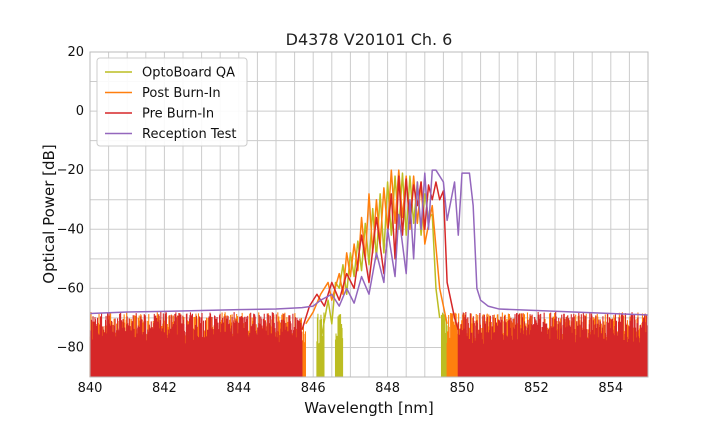 This screenshot has width=720, height=432. Describe the element at coordinates (369, 39) in the screenshot. I see `chart-title: D4378 V20101 Ch. 6` at that location.